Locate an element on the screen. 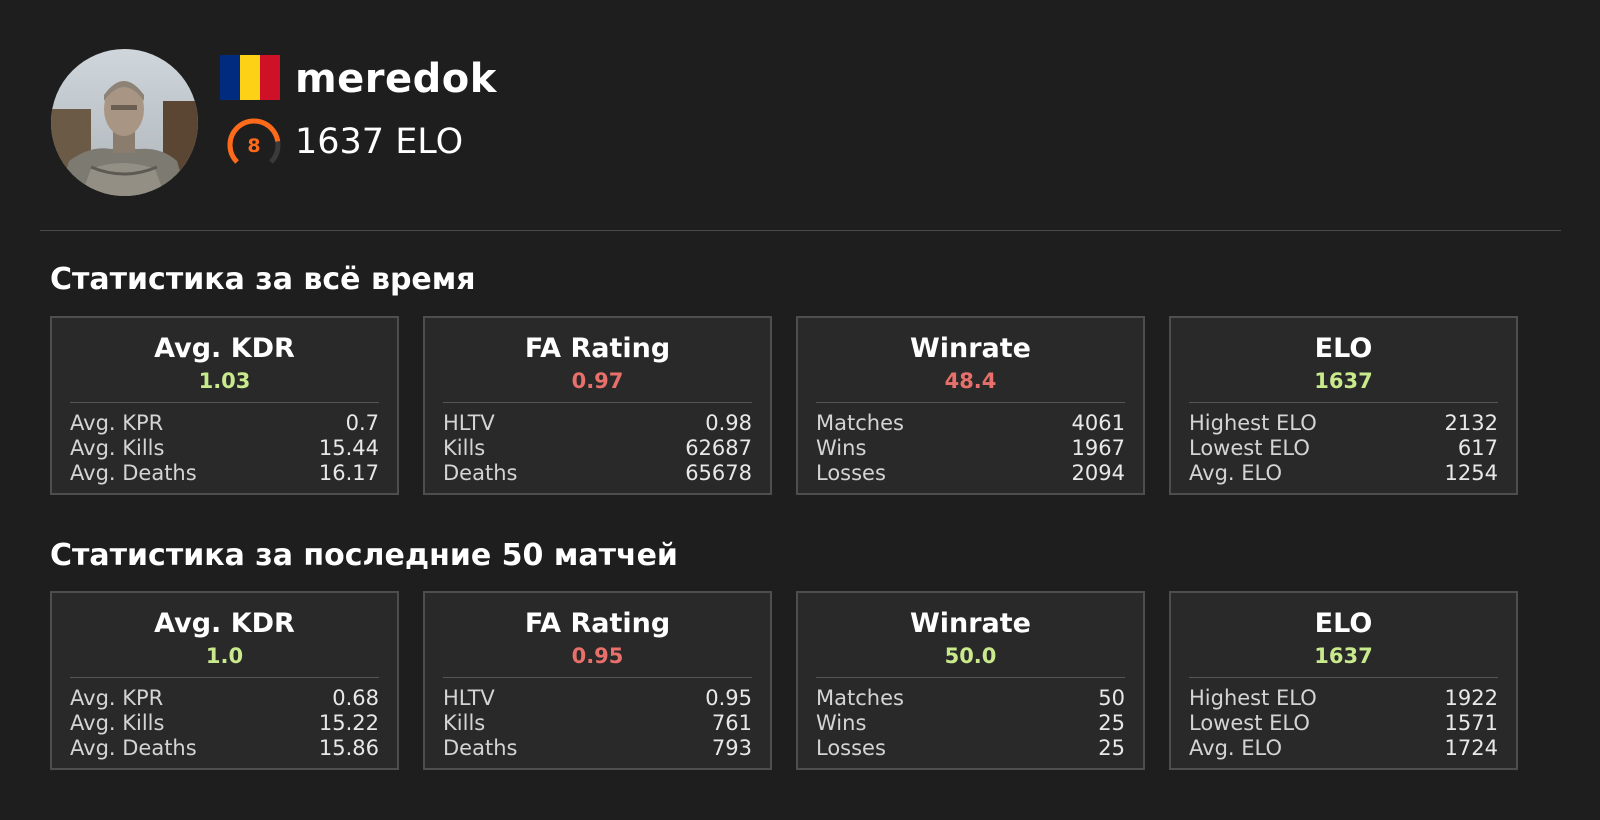 The height and width of the screenshot is (820, 1600). avatar-image is located at coordinates (124, 122).